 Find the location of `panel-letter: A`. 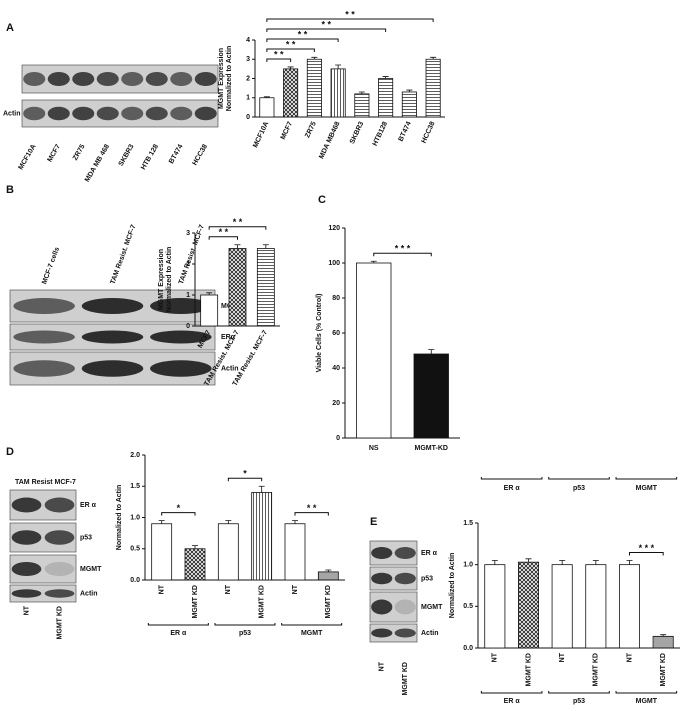

panel-letter: A is located at coordinates (10, 28).